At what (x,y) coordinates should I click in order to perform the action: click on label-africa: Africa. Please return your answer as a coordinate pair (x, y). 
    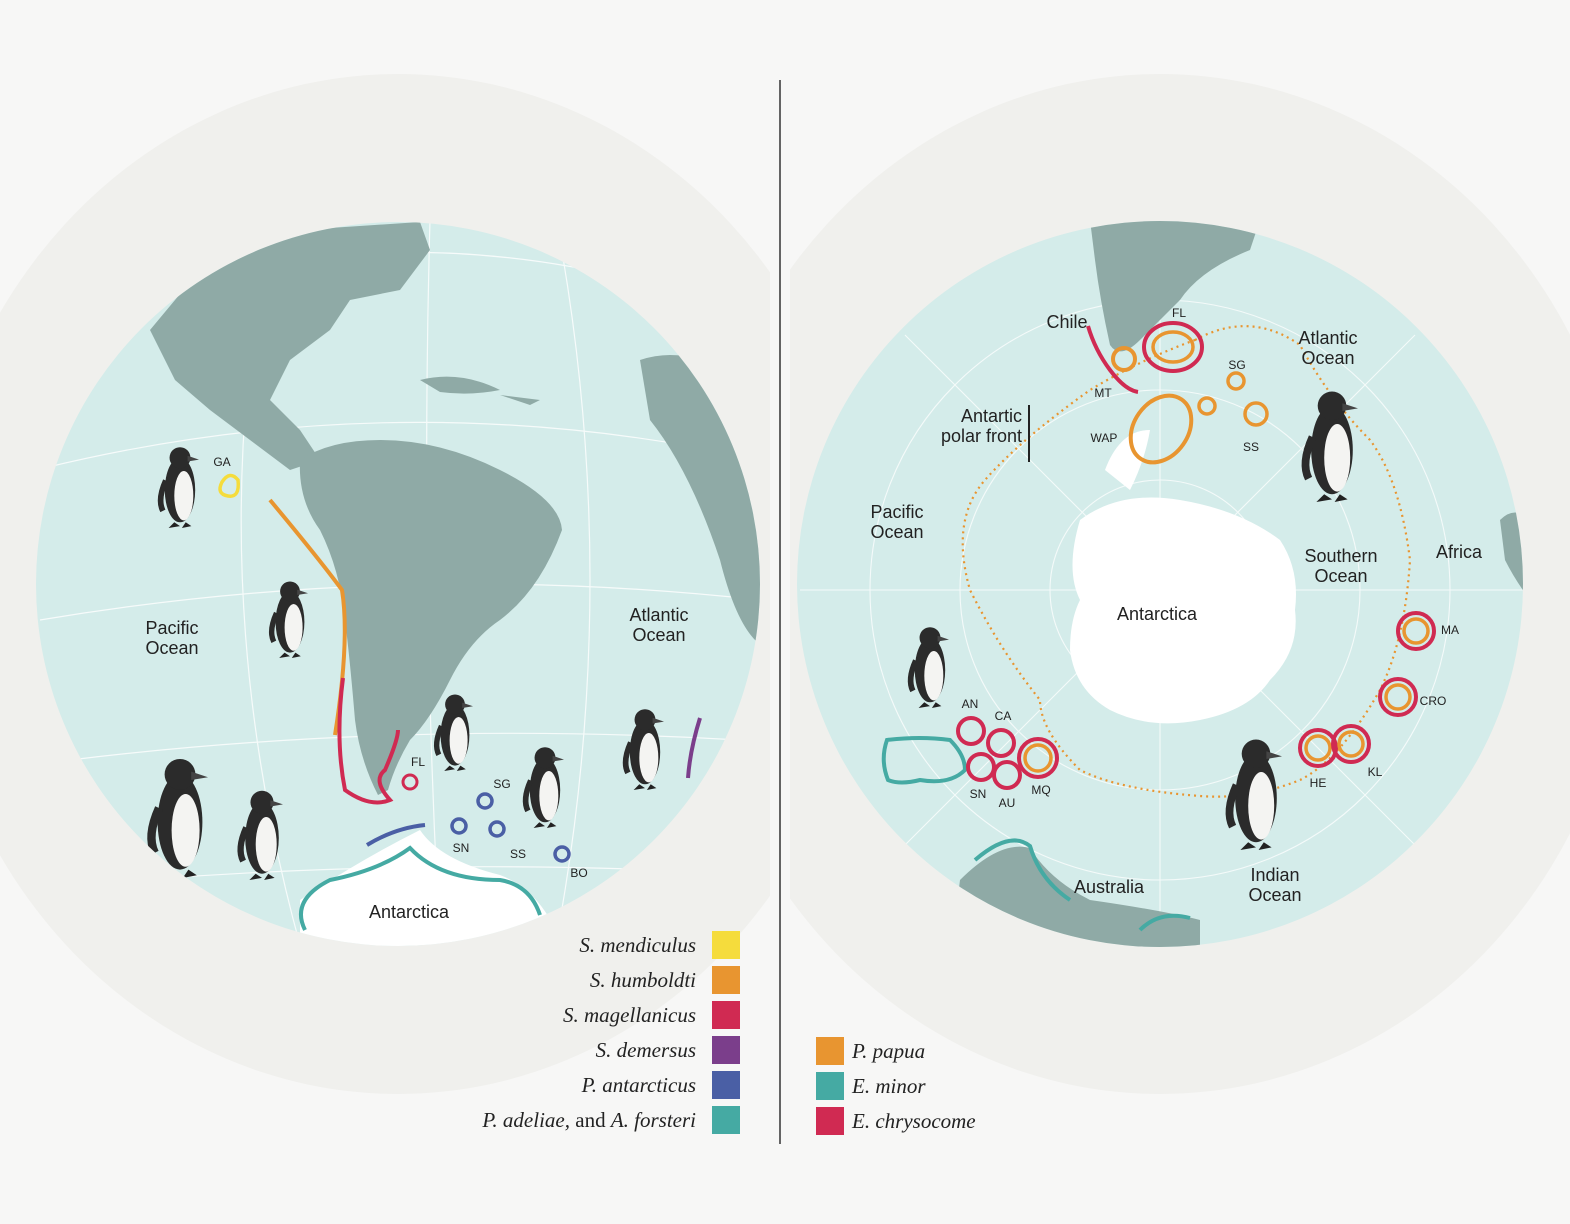
    Looking at the image, I should click on (1459, 552).